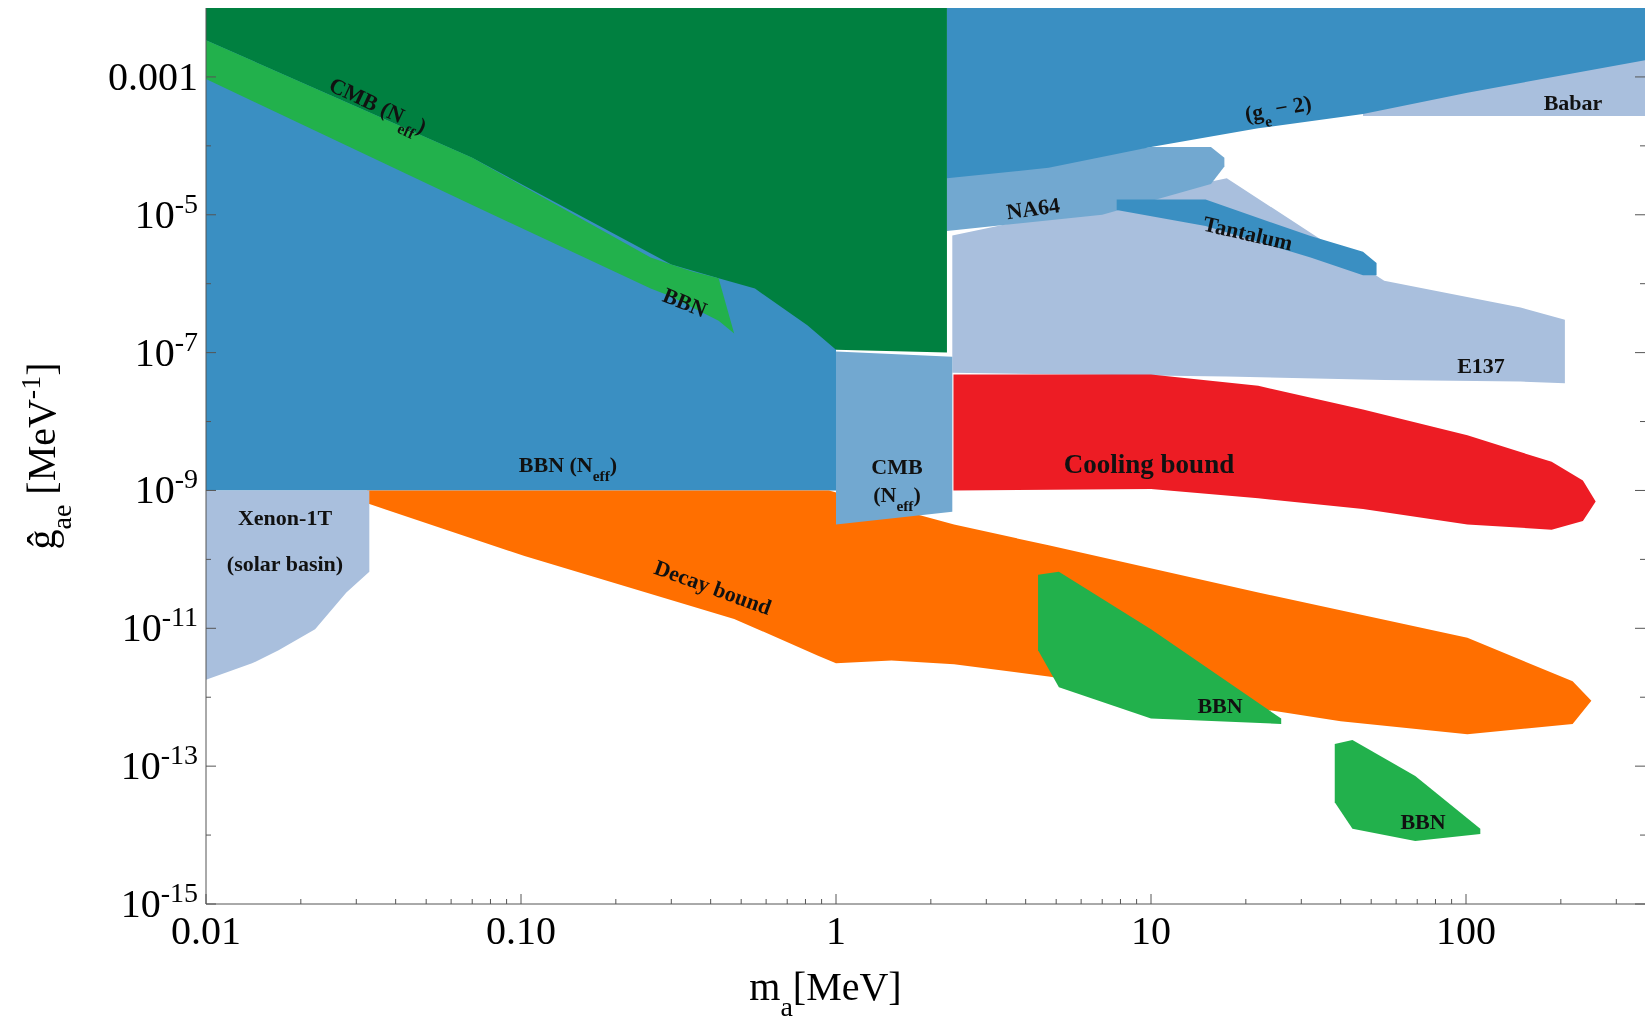 This screenshot has height=1027, width=1645. What do you see at coordinates (1149, 464) in the screenshot?
I see `annotation: Cooling bound` at bounding box center [1149, 464].